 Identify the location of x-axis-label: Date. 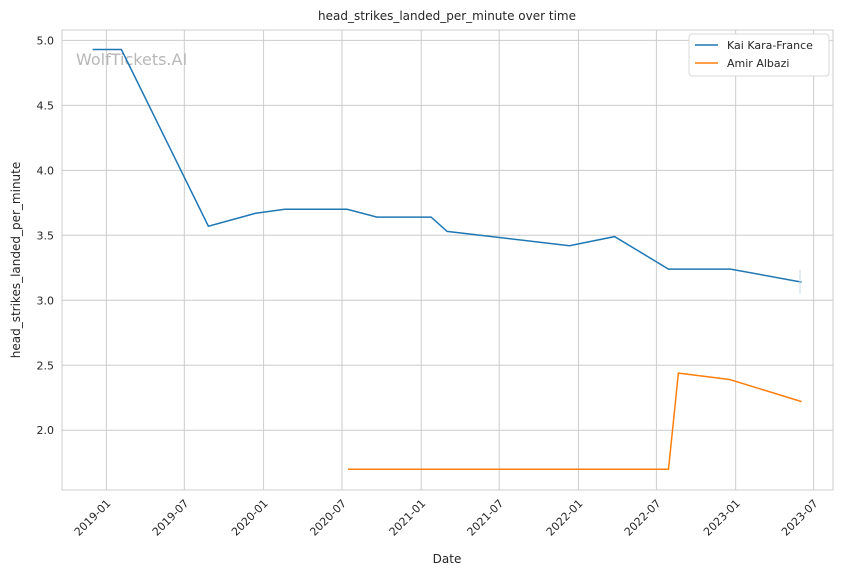
(447, 559).